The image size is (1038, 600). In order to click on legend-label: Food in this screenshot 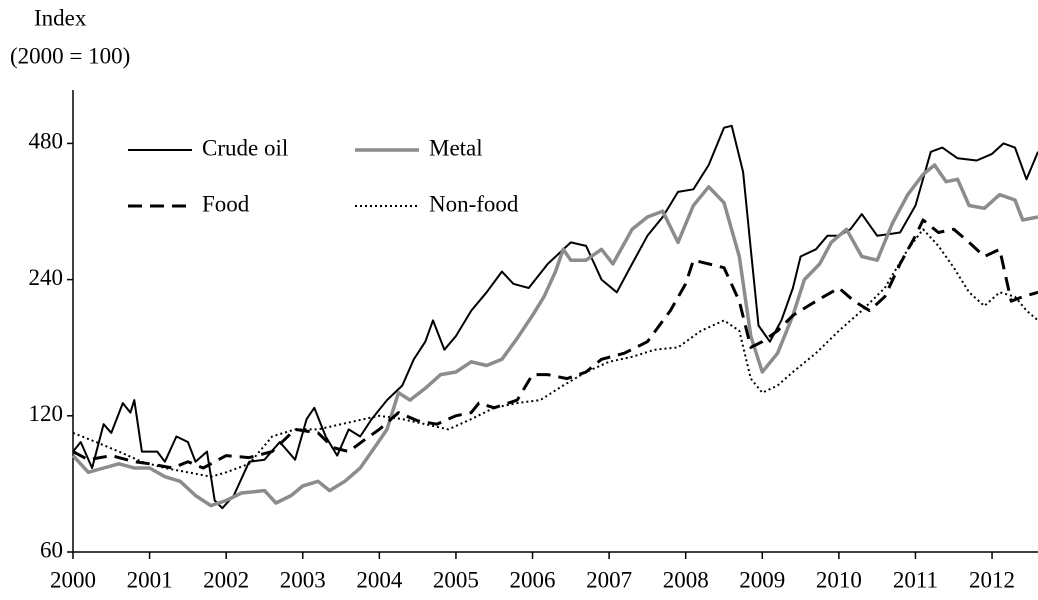, I will do `click(226, 203)`.